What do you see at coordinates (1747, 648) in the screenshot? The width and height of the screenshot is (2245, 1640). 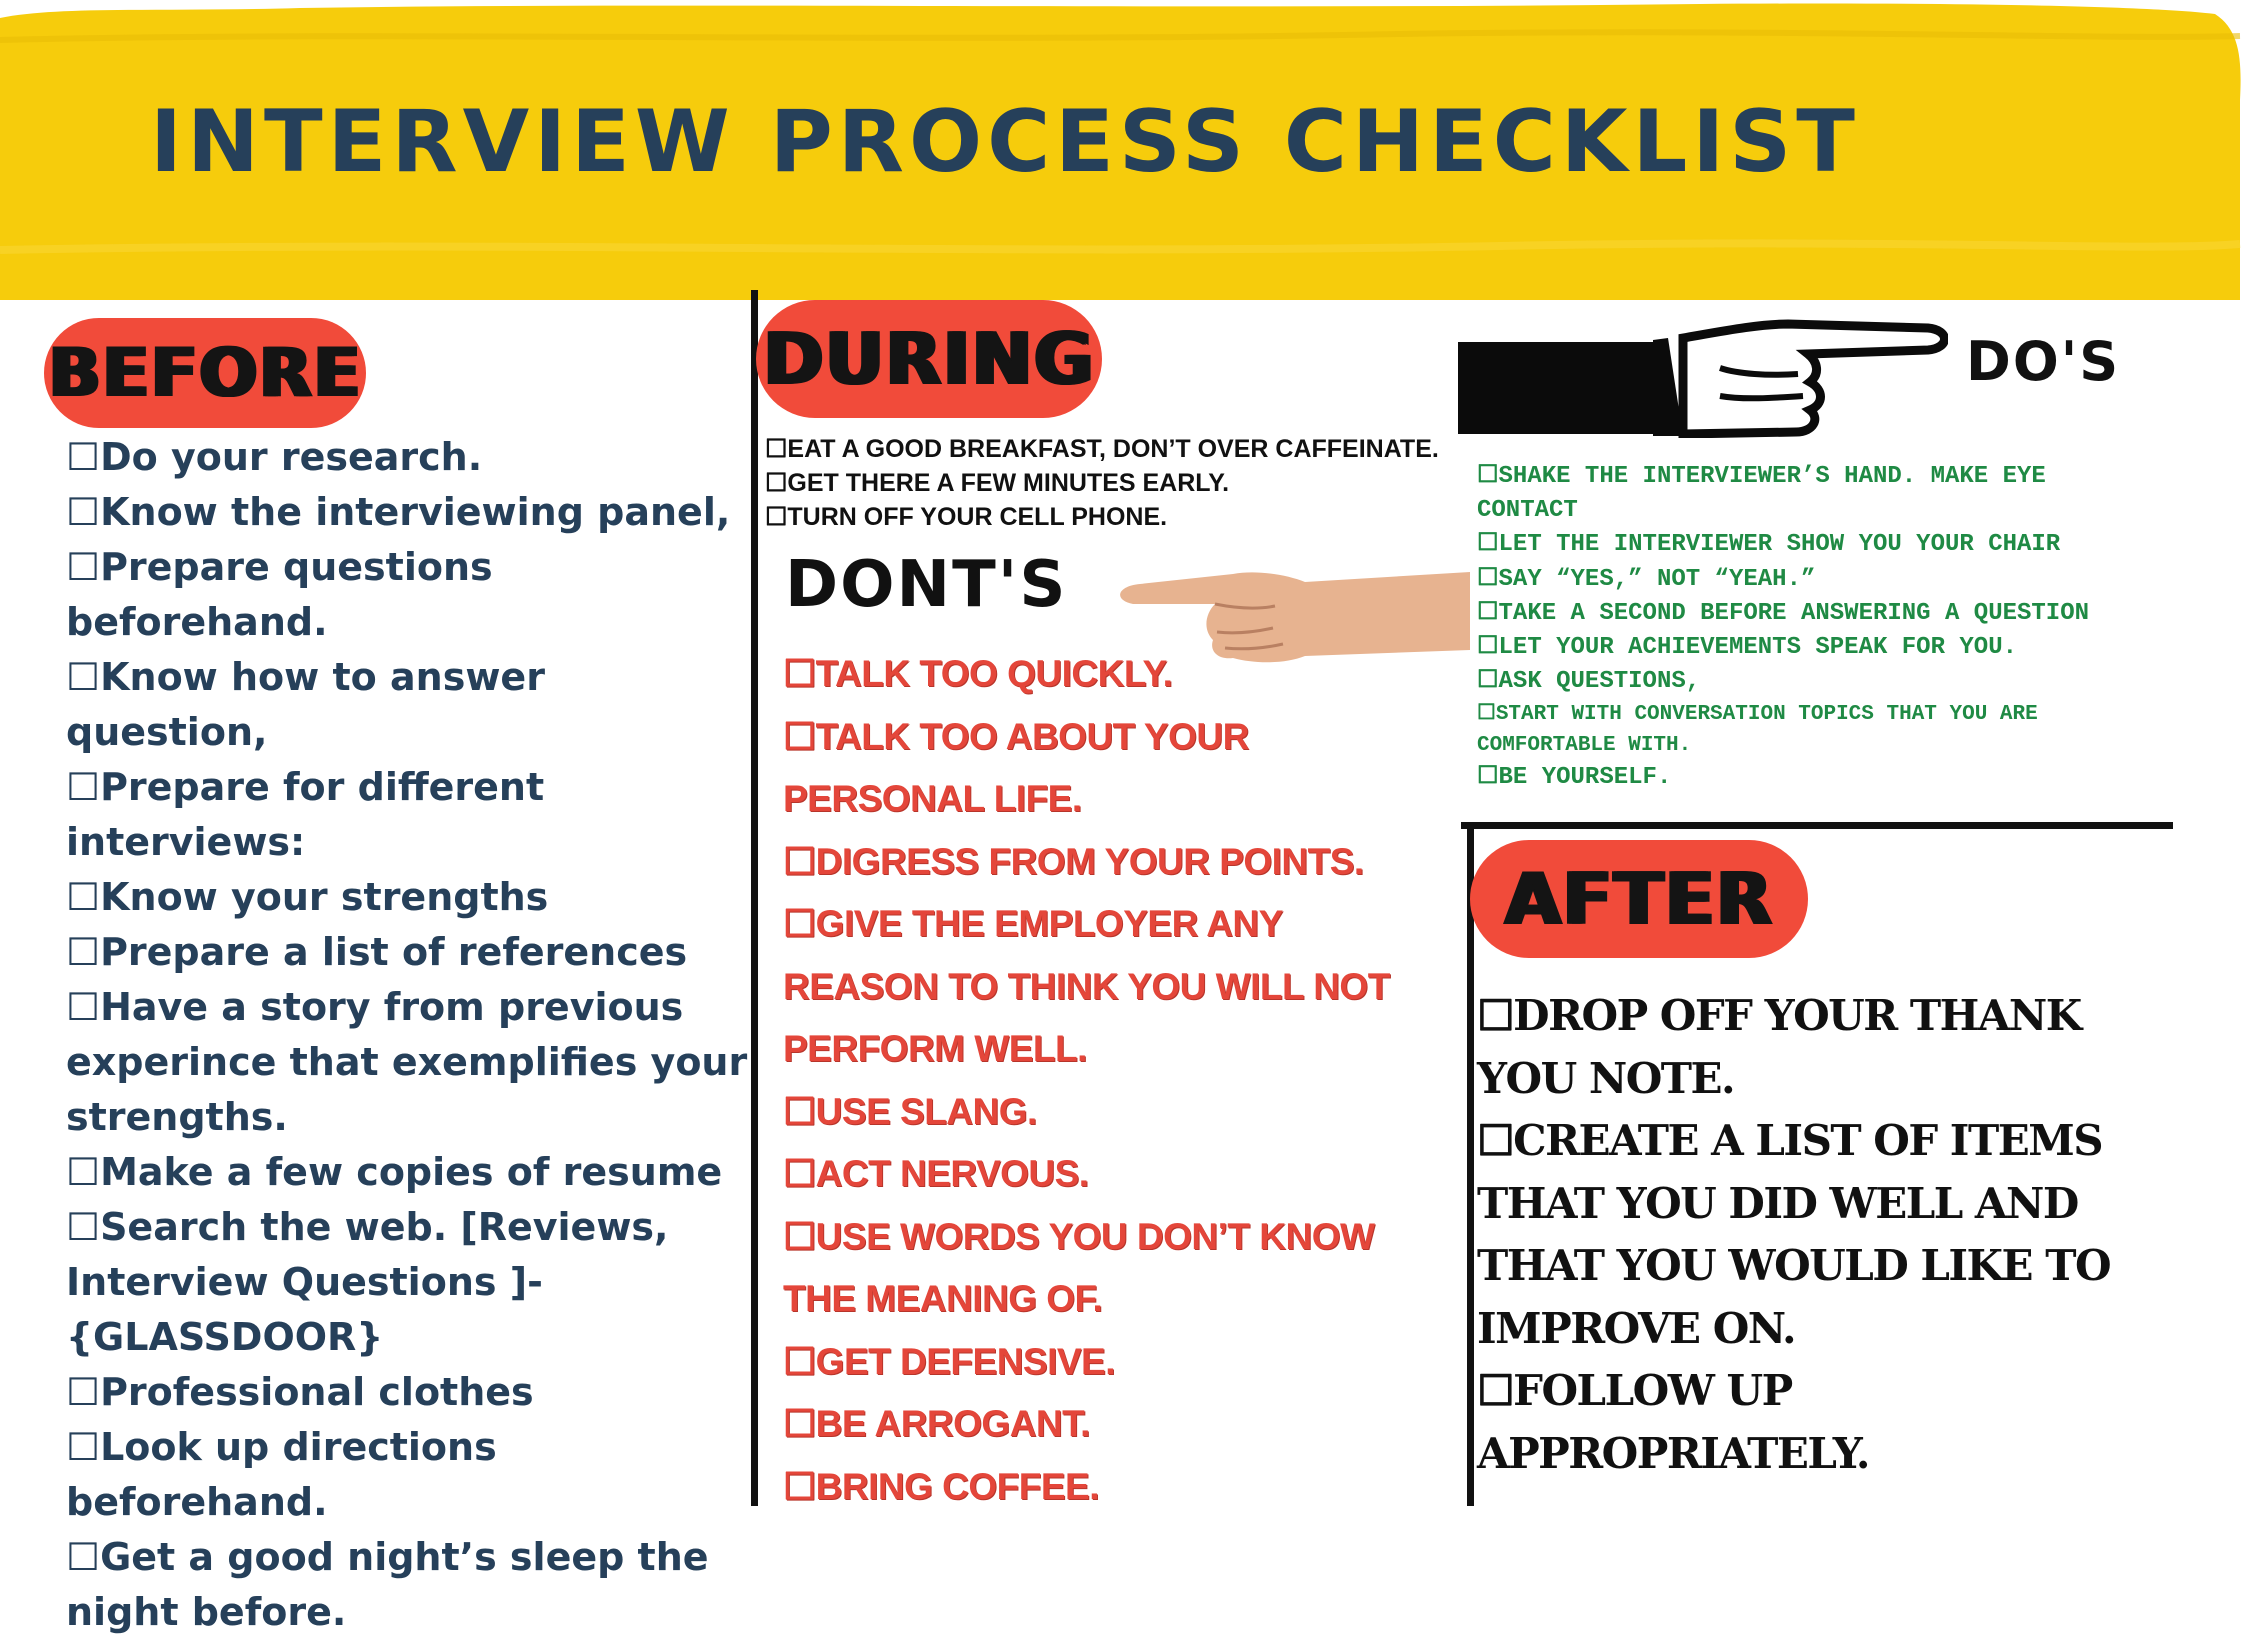 I see `dos-item: ☐LET YOUR ACHIEVEMENTS SPEAK FOR YOU.` at bounding box center [1747, 648].